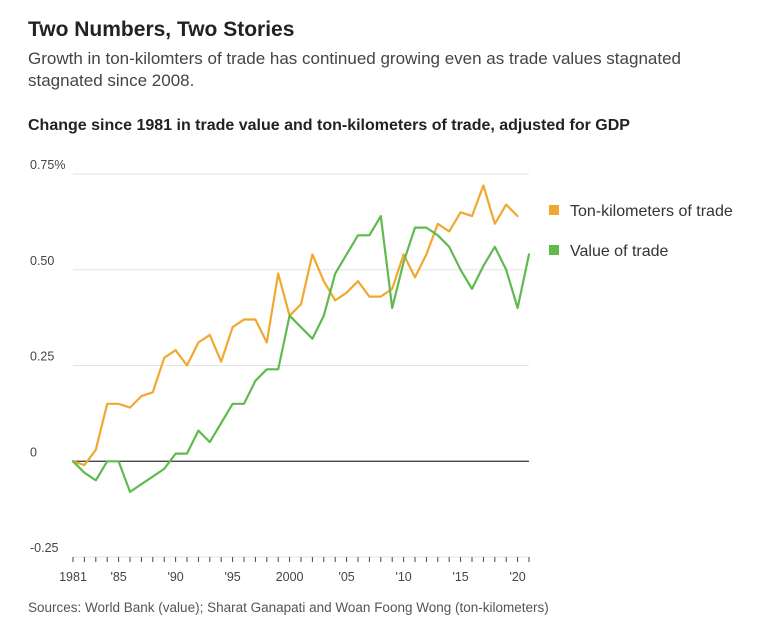 This screenshot has height=630, width=770. What do you see at coordinates (47, 165) in the screenshot?
I see `y-tick-label: 0.75%` at bounding box center [47, 165].